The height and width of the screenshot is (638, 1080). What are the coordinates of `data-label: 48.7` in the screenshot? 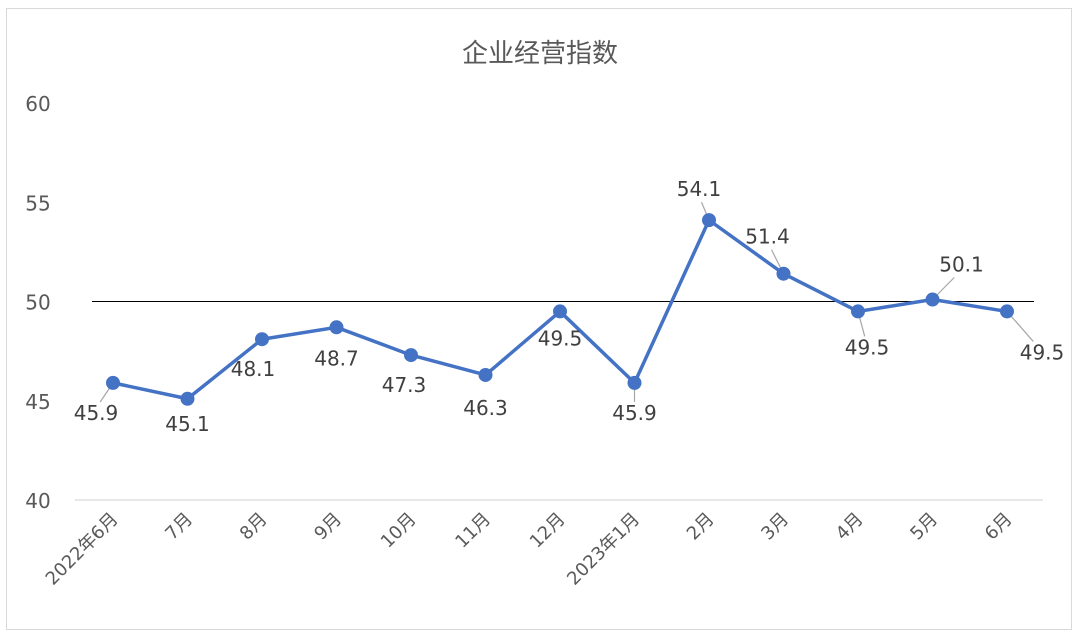 It's located at (336, 358).